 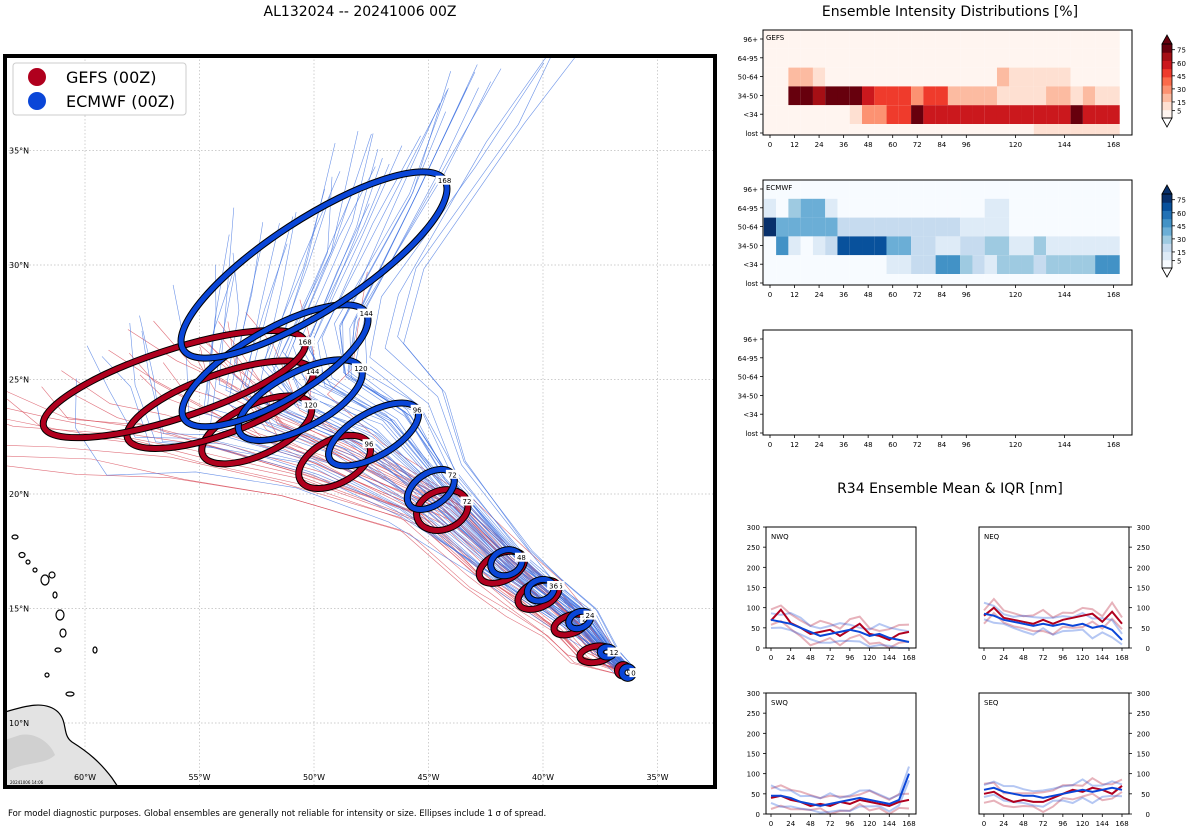 What do you see at coordinates (771, 824) in the screenshot?
I see `r34-xlabel: 0` at bounding box center [771, 824].